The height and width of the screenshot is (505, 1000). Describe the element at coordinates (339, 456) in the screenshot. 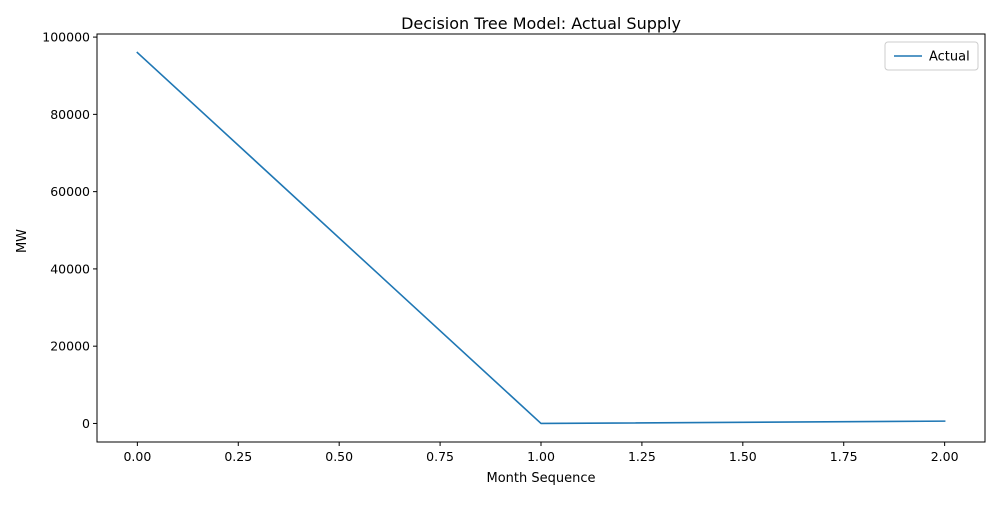

I see `x-tick-label: 0.50` at that location.